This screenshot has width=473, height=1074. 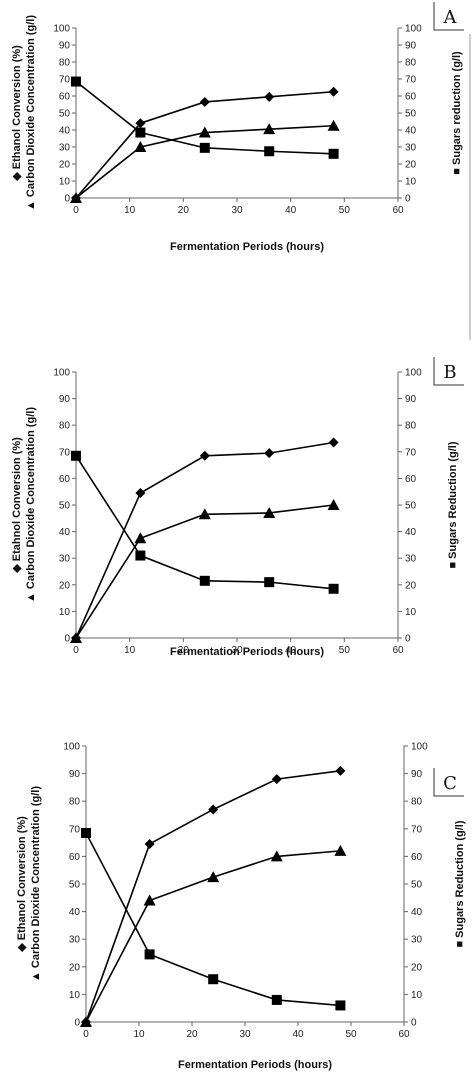 What do you see at coordinates (237, 650) in the screenshot?
I see `x-tick-label: 30` at bounding box center [237, 650].